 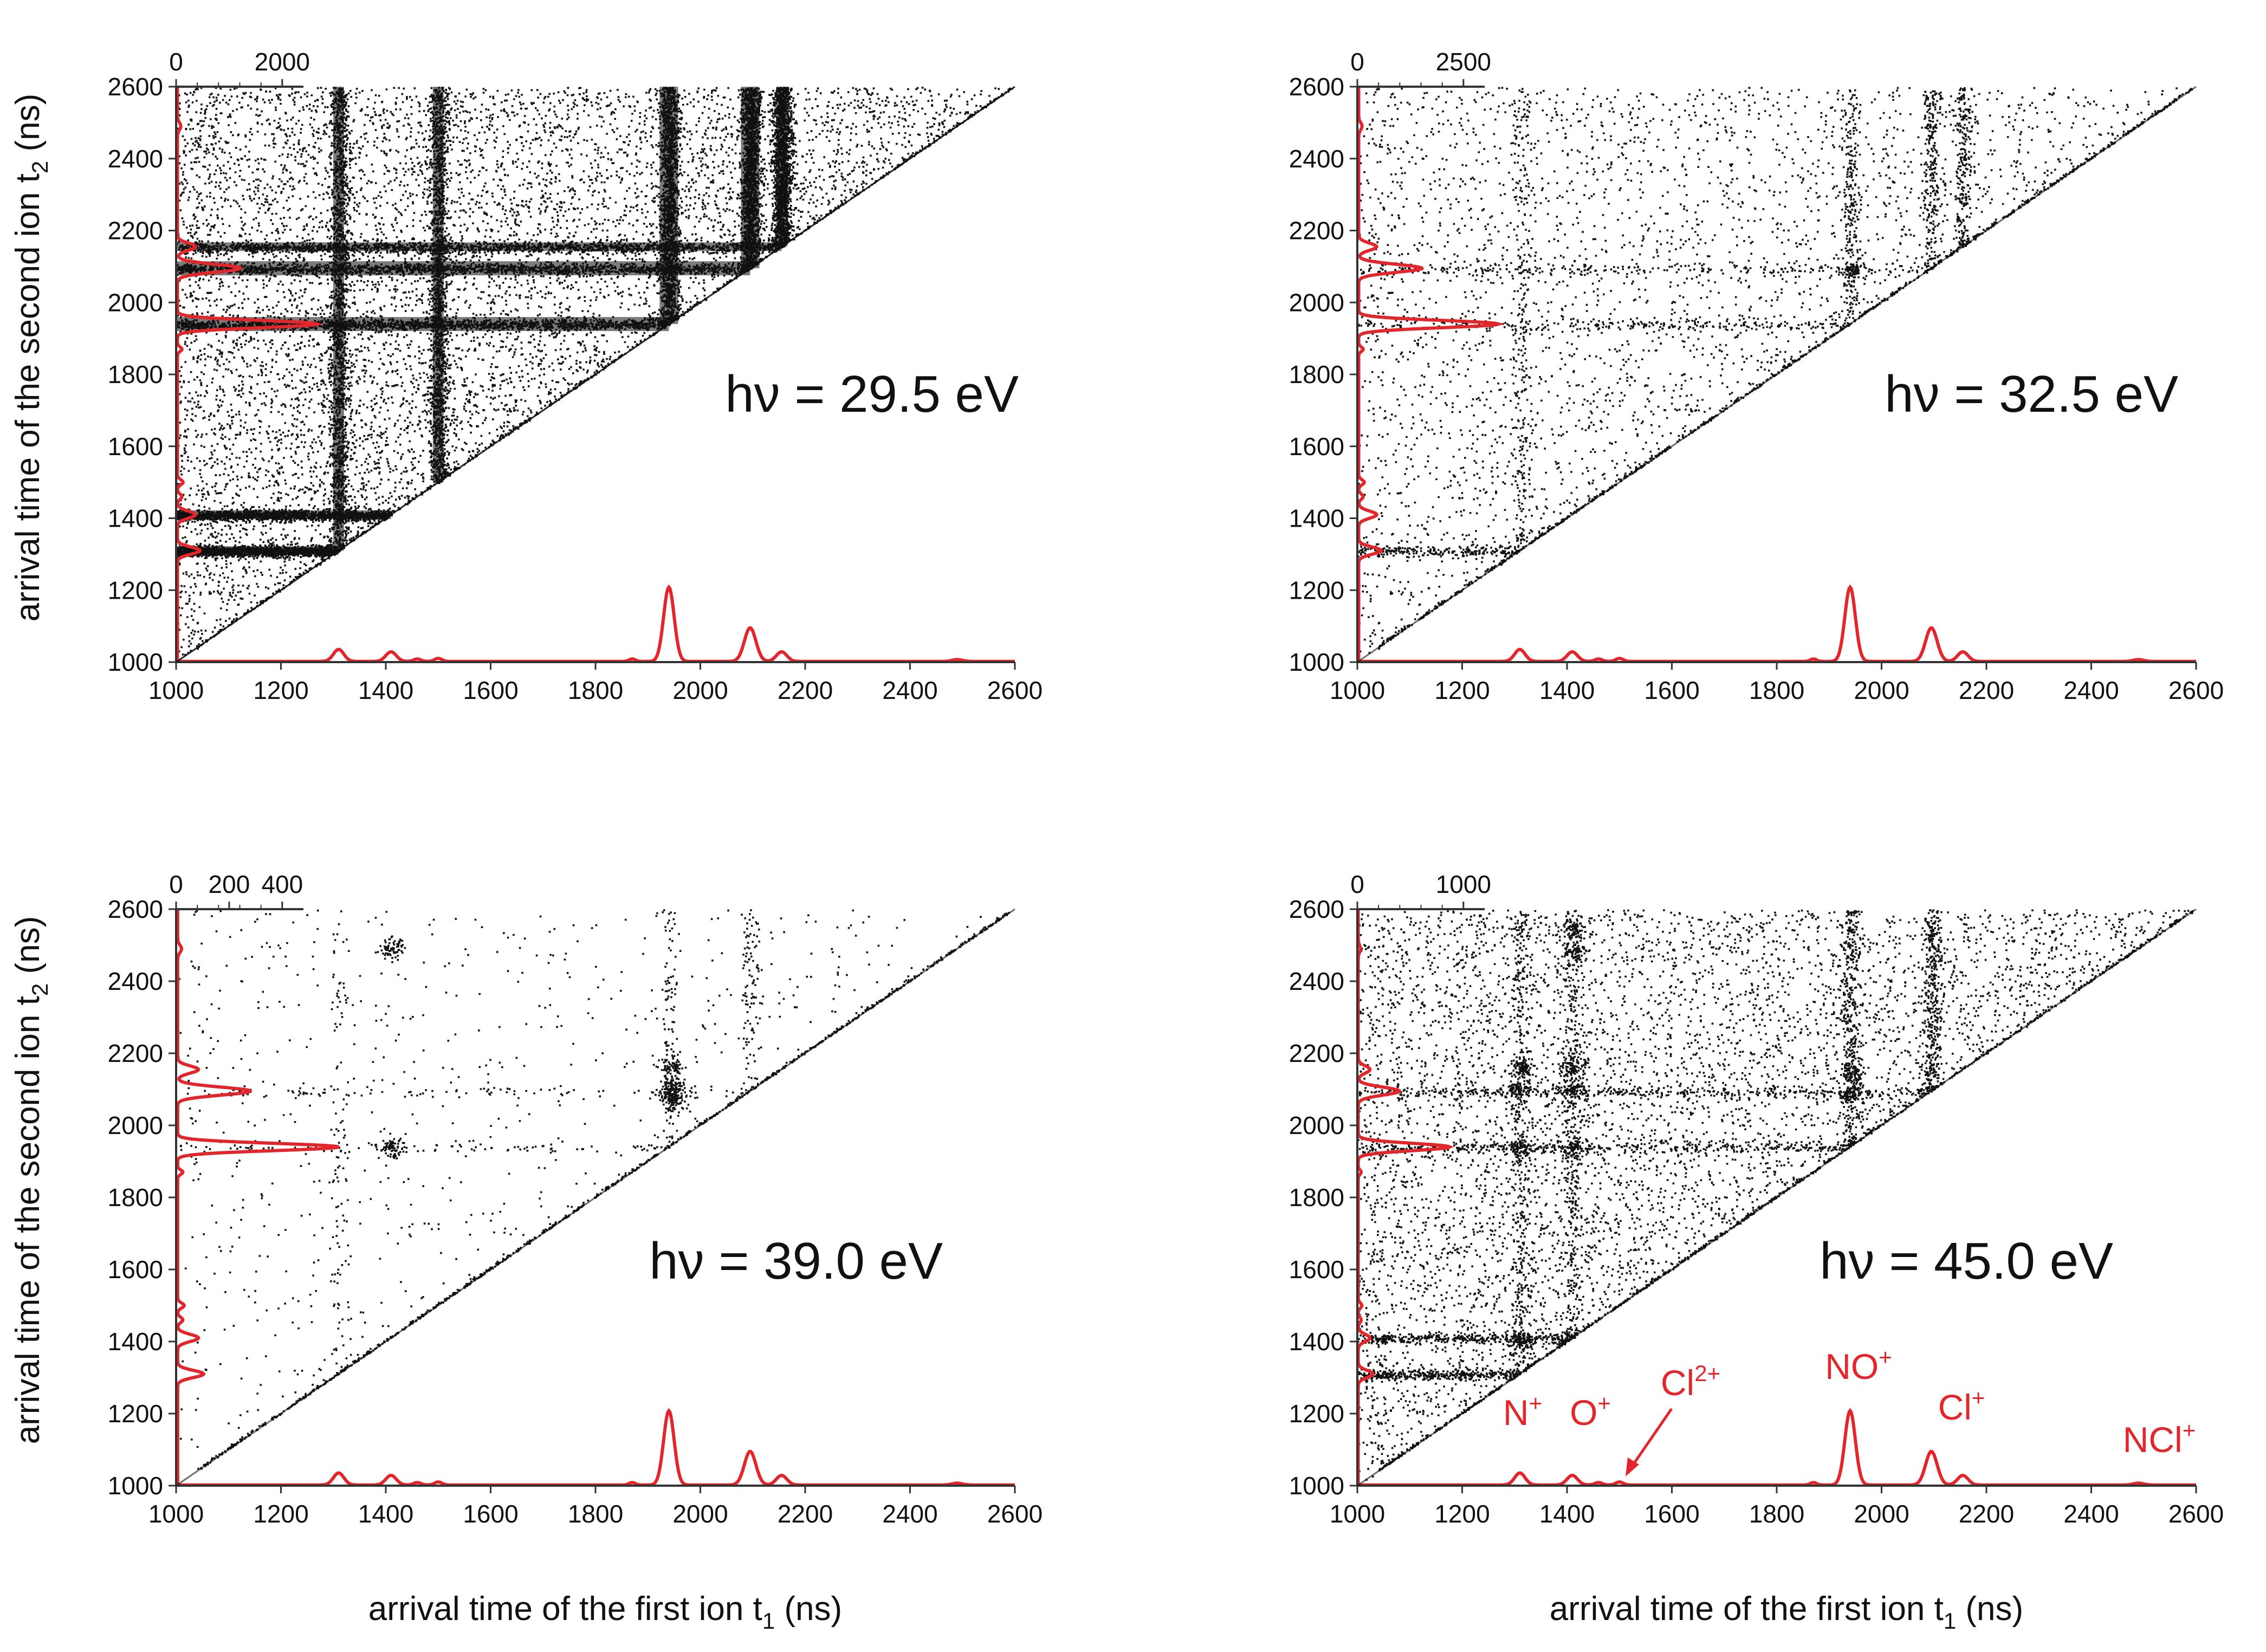 What do you see at coordinates (872, 394) in the screenshot?
I see `photon-energy-label: hν = 29.5 eV` at bounding box center [872, 394].